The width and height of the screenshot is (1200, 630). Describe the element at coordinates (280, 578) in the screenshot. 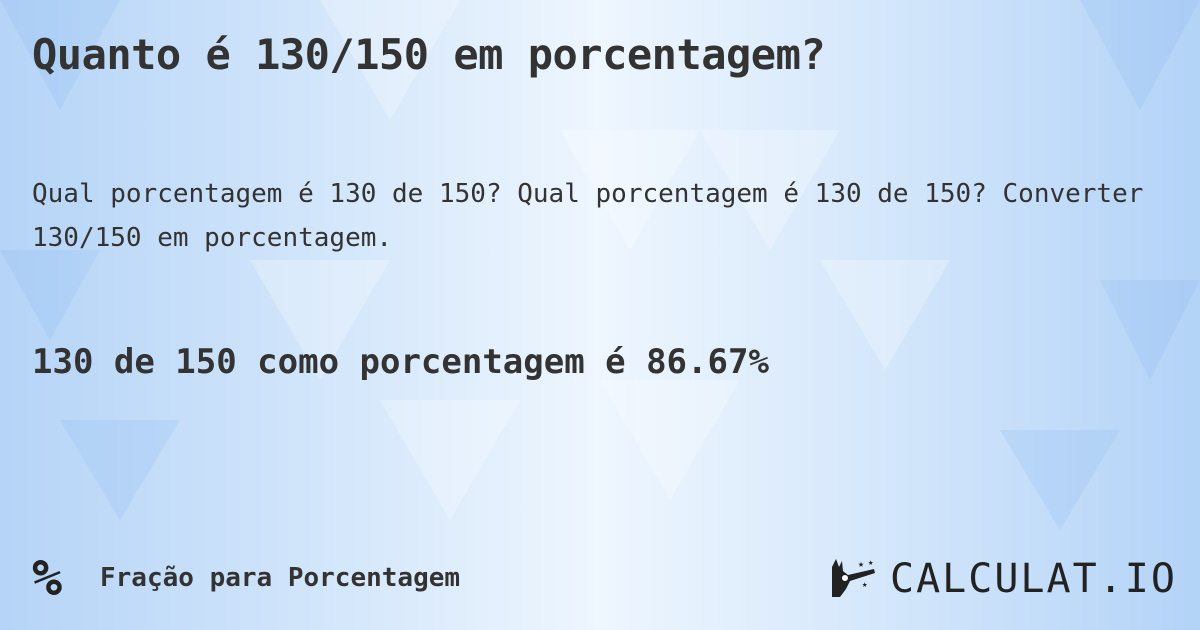

I see `category-label: Fração para Porcentagem` at that location.